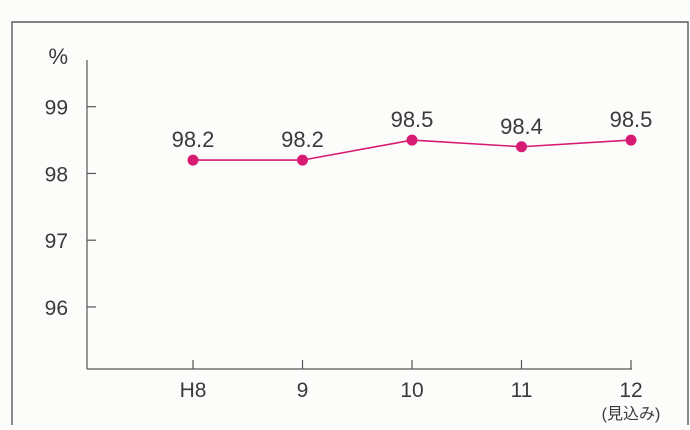  I want to click on x-tick-label: 10, so click(411, 390).